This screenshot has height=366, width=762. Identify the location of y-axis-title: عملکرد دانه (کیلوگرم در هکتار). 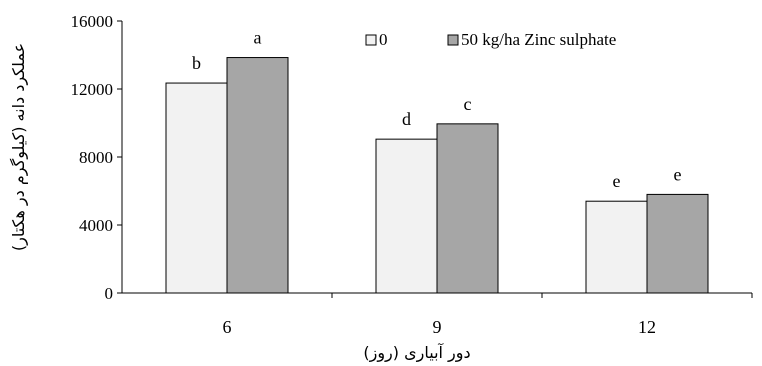
(19, 147).